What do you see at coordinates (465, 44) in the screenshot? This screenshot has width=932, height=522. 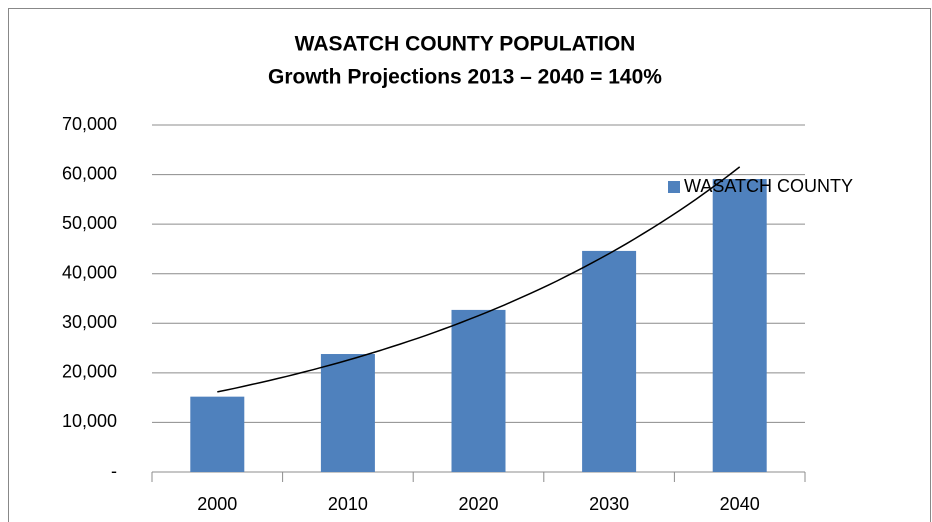 I see `chart-title: WASATCH COUNTY POPULATION` at bounding box center [465, 44].